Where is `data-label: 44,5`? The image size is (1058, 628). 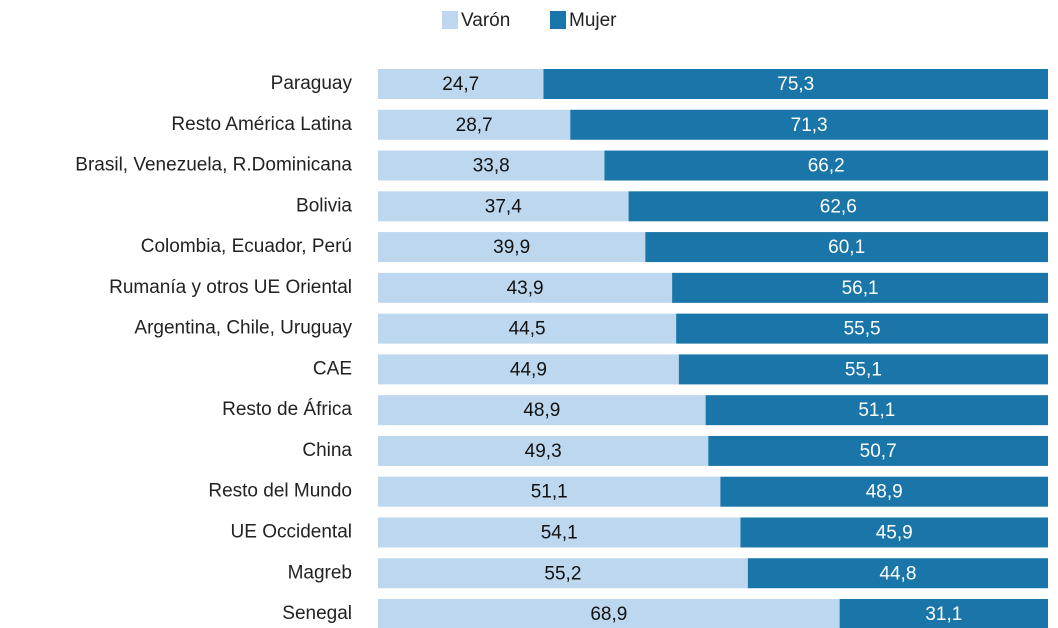 data-label: 44,5 is located at coordinates (527, 329).